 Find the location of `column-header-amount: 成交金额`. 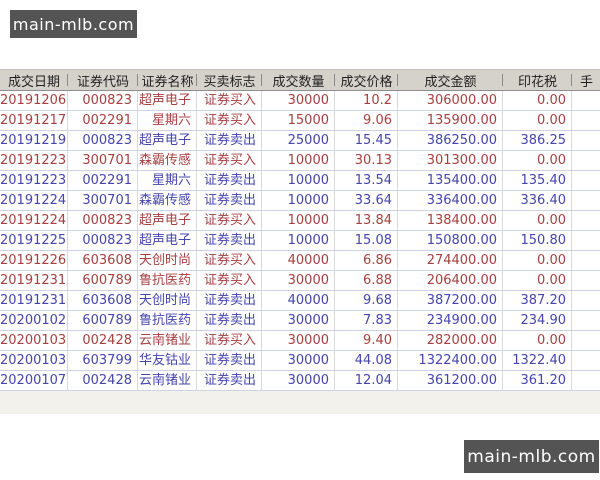

column-header-amount: 成交金额 is located at coordinates (450, 80).